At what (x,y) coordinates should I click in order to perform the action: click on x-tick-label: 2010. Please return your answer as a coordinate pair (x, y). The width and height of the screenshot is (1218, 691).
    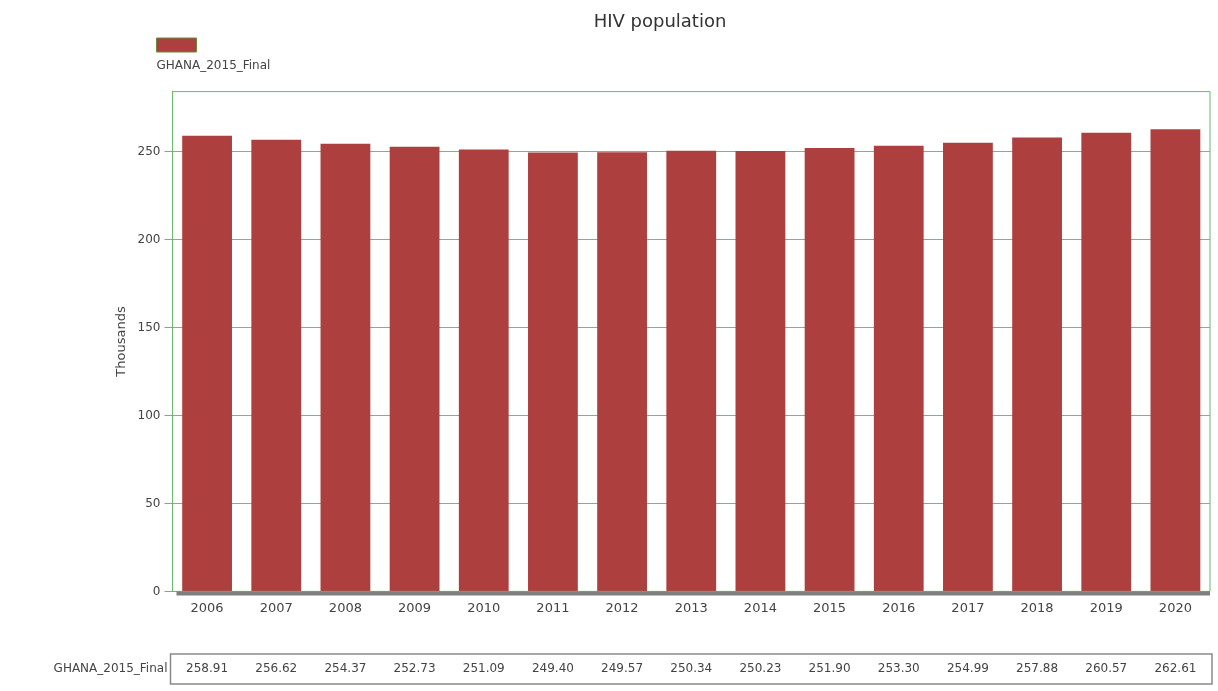
    Looking at the image, I should click on (484, 607).